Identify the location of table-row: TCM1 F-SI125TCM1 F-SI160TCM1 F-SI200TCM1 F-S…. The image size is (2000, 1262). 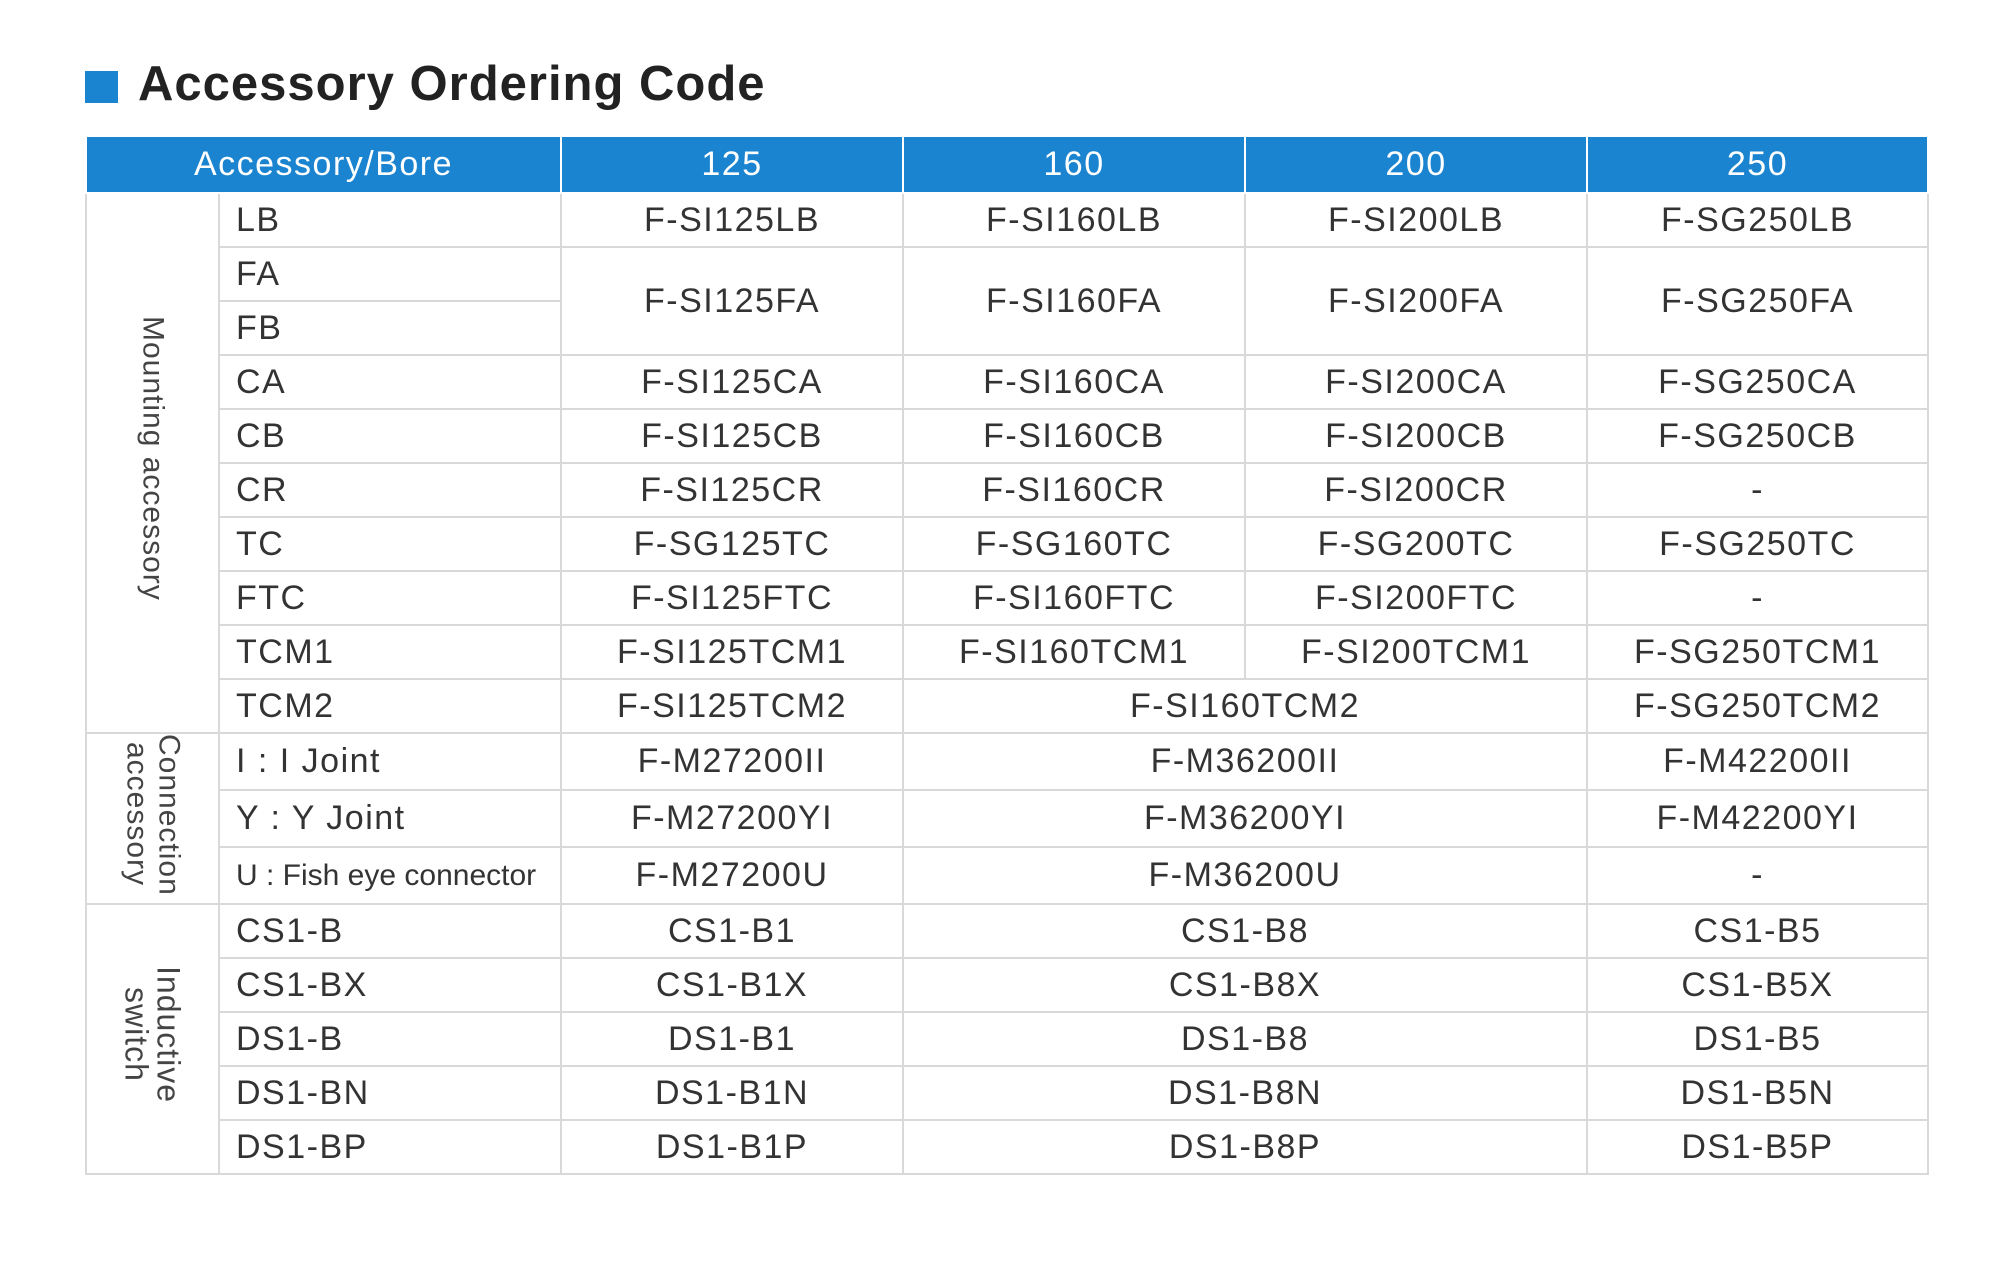
(1007, 652).